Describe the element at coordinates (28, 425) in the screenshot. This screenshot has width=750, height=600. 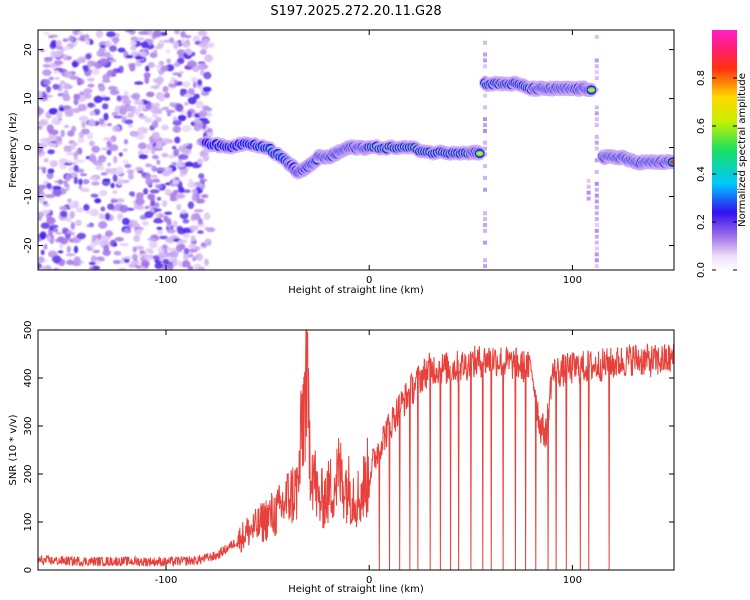
I see `y-tick-label: 300` at that location.